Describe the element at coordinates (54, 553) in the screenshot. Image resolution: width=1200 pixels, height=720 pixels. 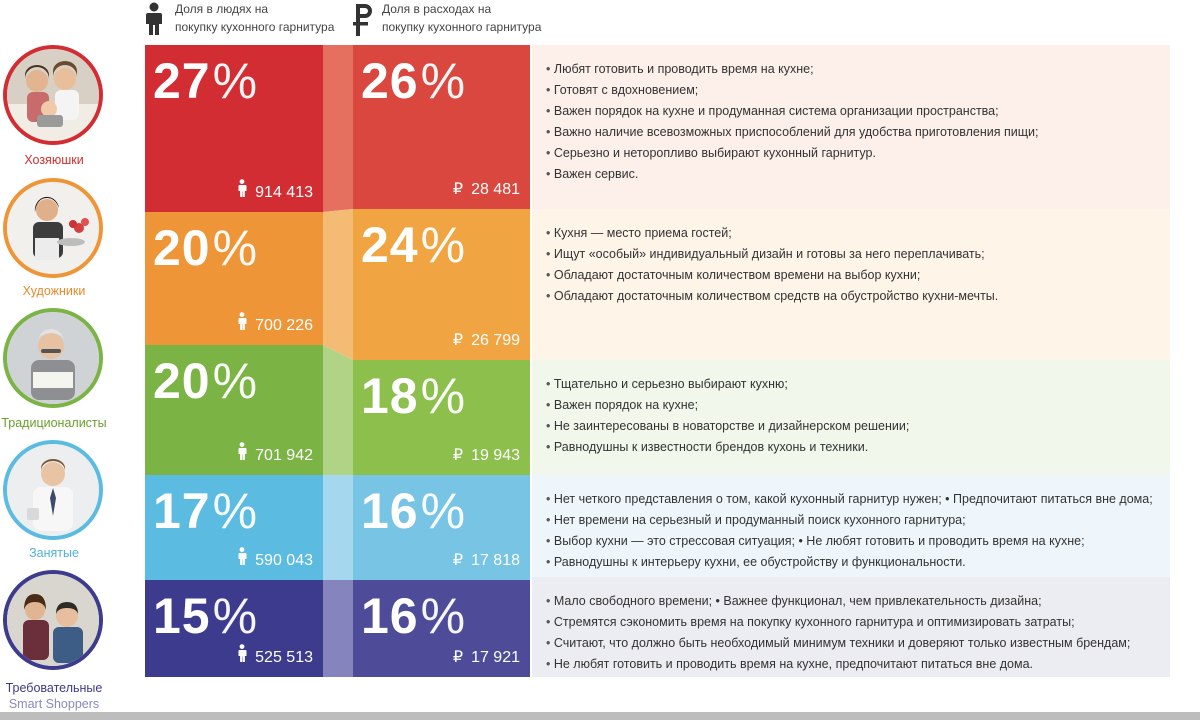
I see `segment-name: Занятые` at that location.